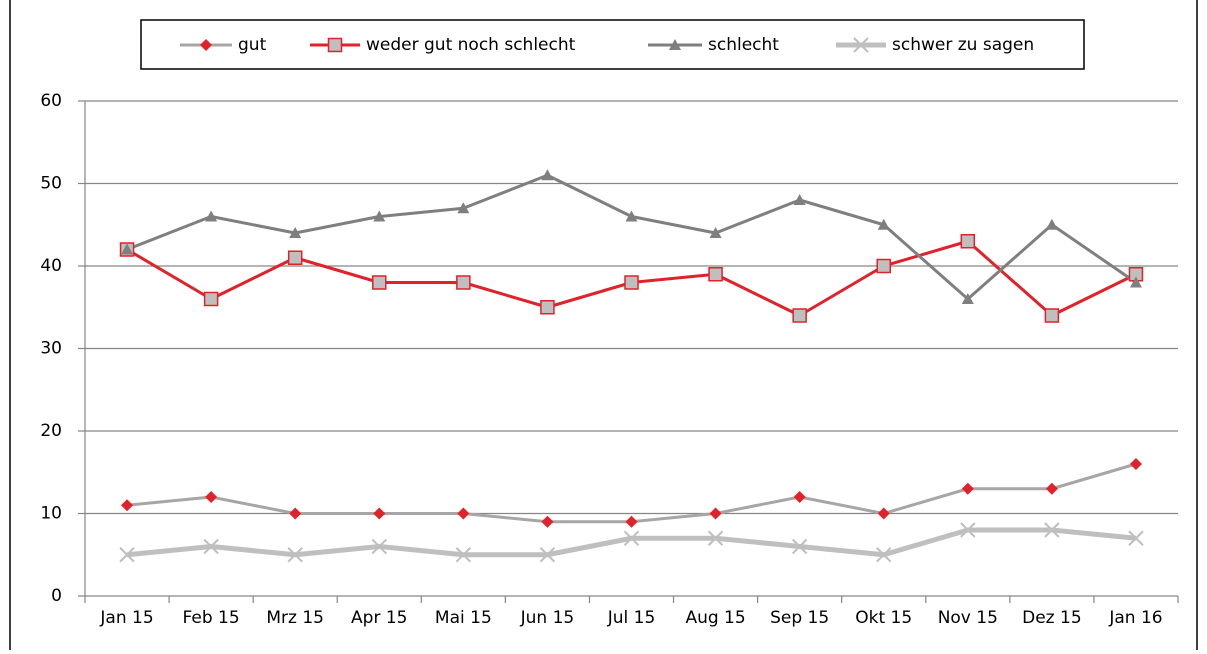 Image resolution: width=1207 pixels, height=654 pixels. Describe the element at coordinates (612, 44) in the screenshot. I see `legend-box` at that location.